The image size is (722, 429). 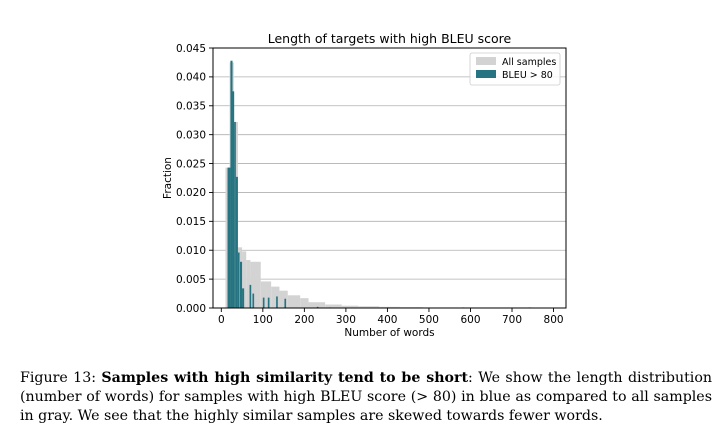 What do you see at coordinates (191, 78) in the screenshot?
I see `y-tick-label: 0.040` at bounding box center [191, 78].